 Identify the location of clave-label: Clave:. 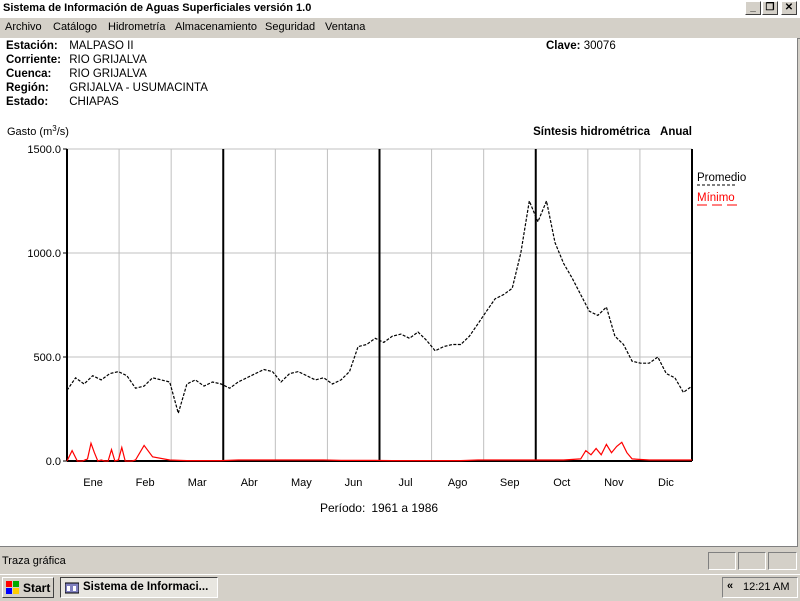
(563, 46).